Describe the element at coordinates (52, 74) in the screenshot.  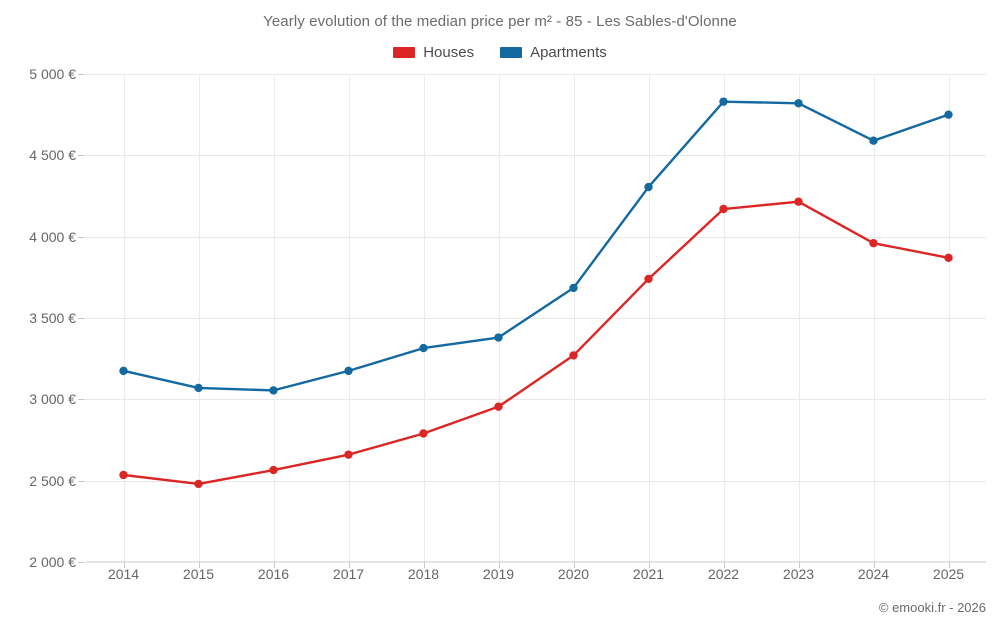
I see `y-axis-tick-label: 5 000 €` at that location.